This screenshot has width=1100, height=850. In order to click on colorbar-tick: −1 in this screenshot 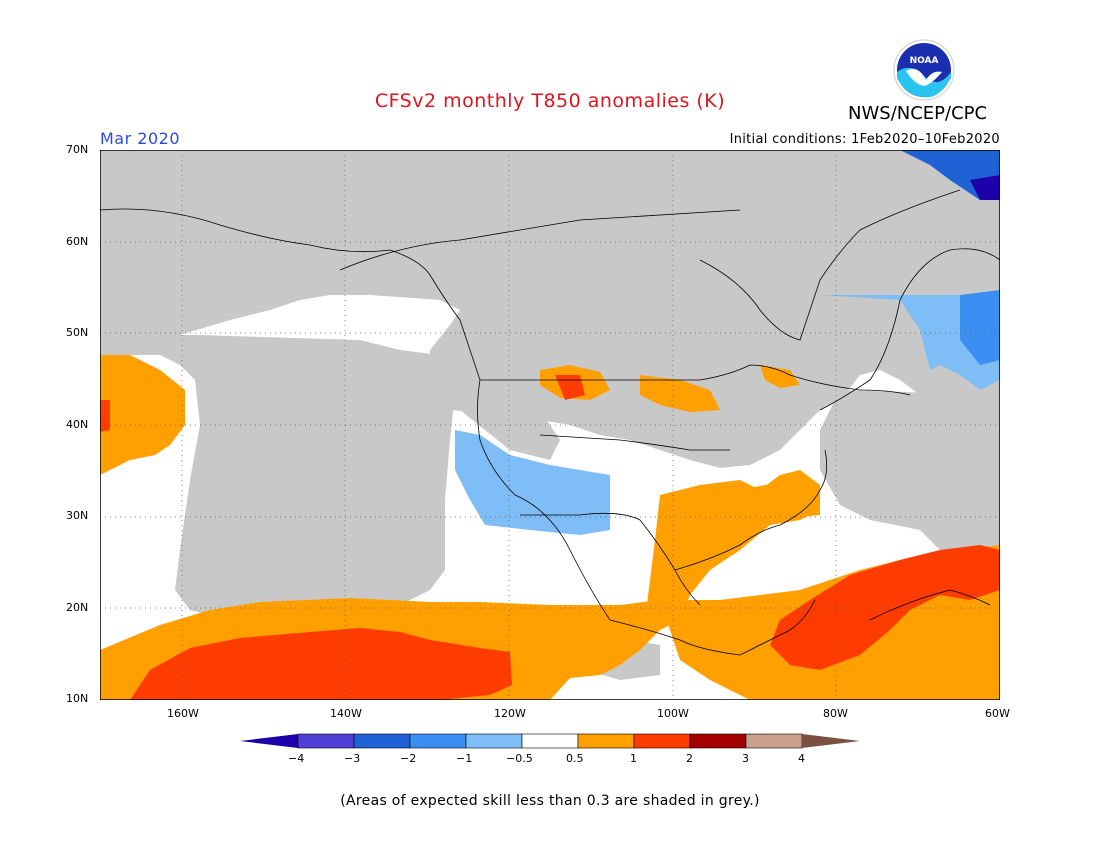, I will do `click(464, 758)`.